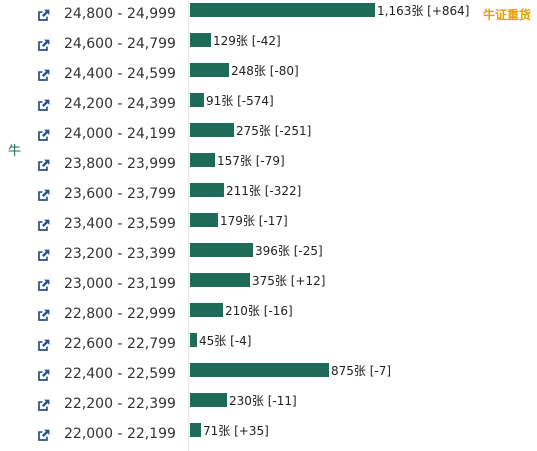 This screenshot has height=451, width=537. What do you see at coordinates (120, 194) in the screenshot?
I see `range-label: 23,600 - 23,799` at bounding box center [120, 194].